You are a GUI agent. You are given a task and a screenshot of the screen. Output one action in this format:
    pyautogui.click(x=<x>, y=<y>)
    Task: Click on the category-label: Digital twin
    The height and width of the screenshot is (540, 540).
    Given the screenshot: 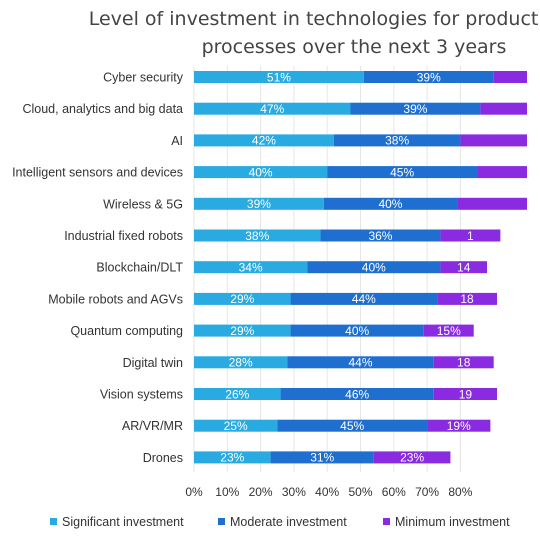 What is the action you would take?
    pyautogui.click(x=153, y=363)
    